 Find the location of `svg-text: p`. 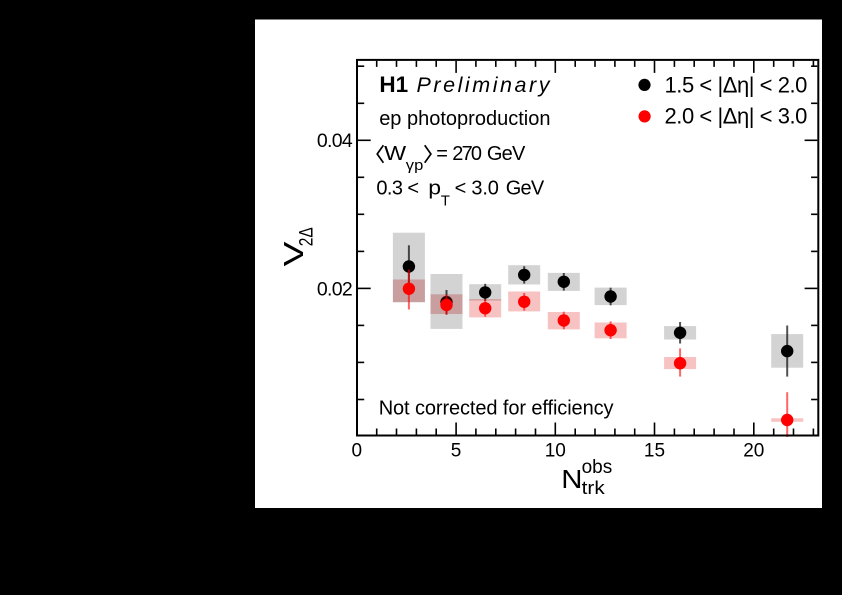

svg-text: p is located at coordinates (434, 189).